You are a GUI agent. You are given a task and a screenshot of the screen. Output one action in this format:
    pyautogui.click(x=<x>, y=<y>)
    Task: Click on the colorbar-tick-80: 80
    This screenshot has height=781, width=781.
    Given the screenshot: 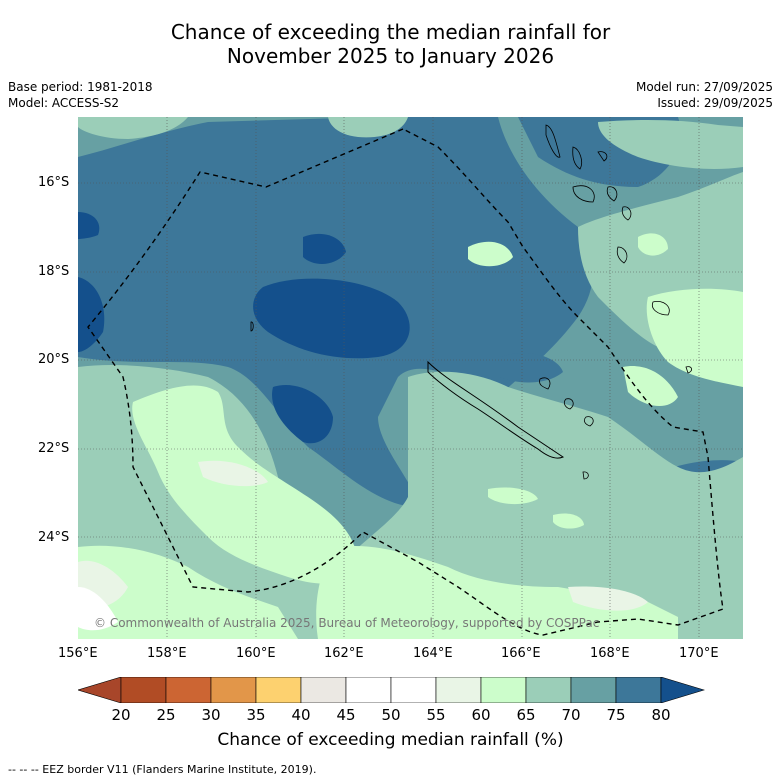 What is the action you would take?
    pyautogui.click(x=661, y=715)
    